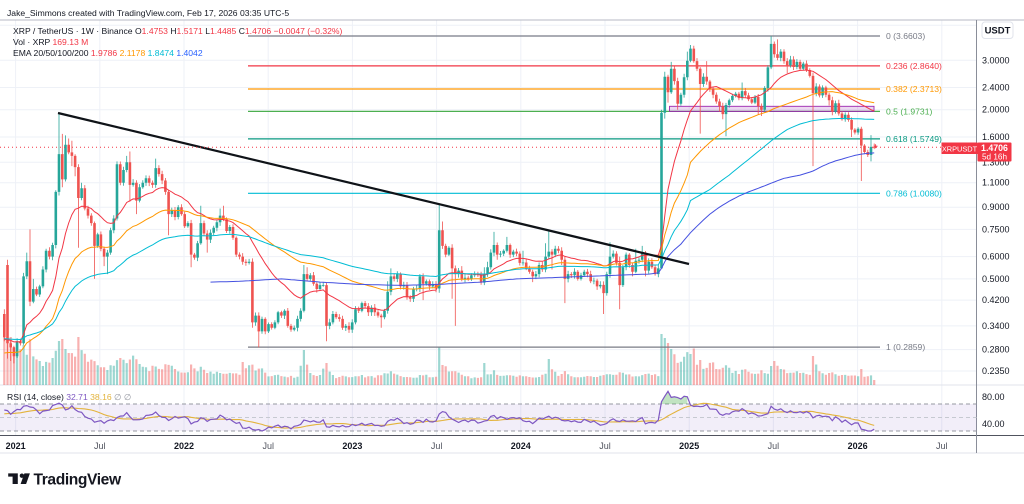 The image size is (1024, 504). Describe the element at coordinates (996, 229) in the screenshot. I see `svg-text: 0.7500` at that location.